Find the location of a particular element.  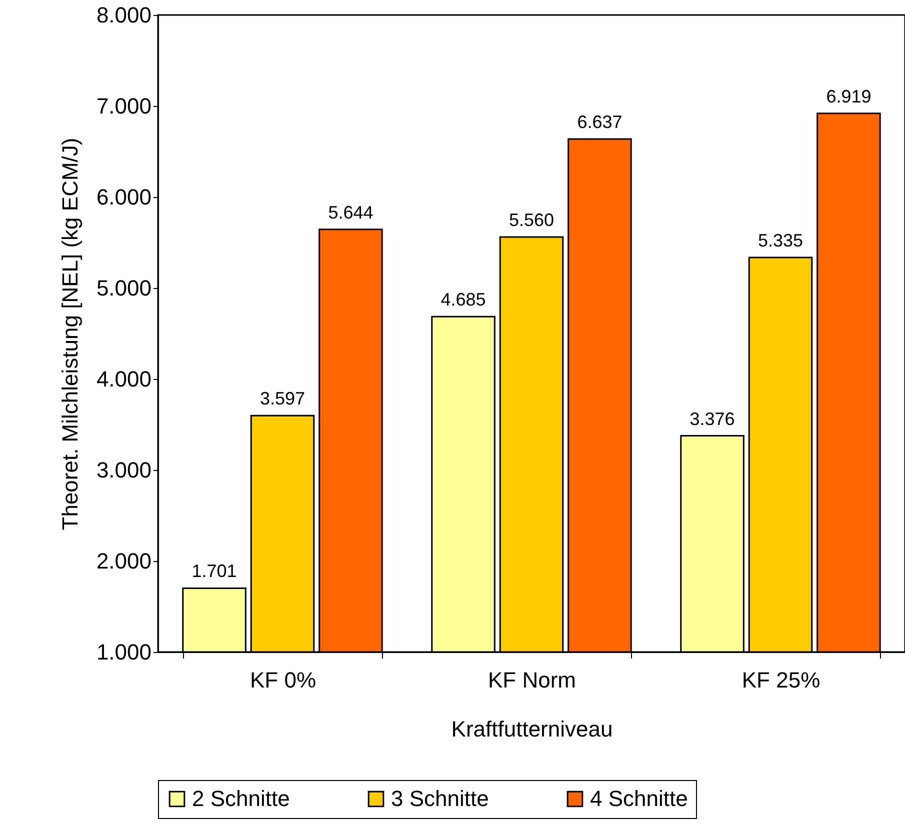

y-tick-label: 6.000 is located at coordinates (124, 197).